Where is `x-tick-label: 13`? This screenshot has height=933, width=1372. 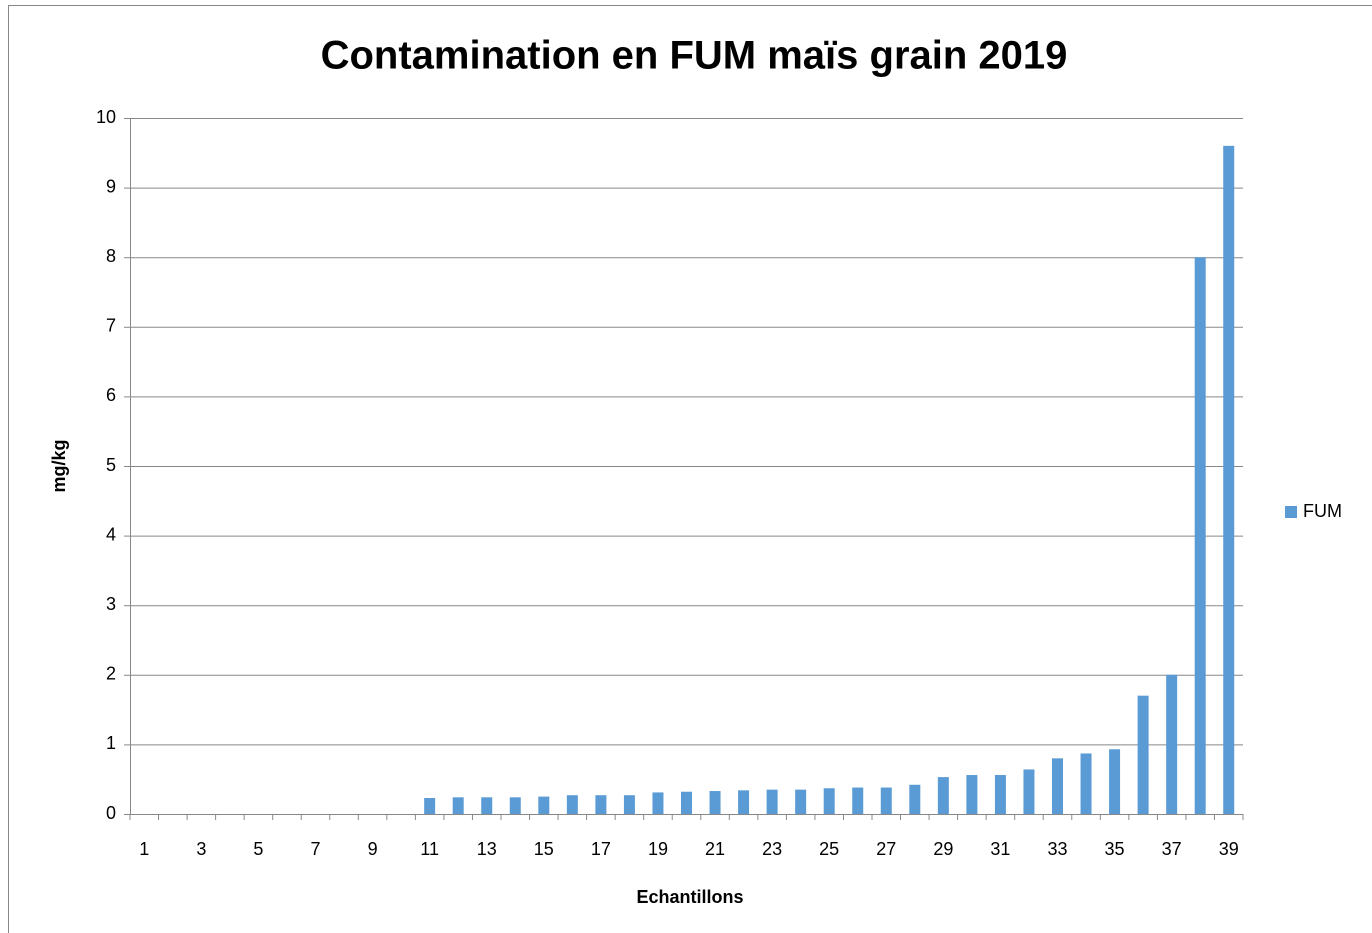 x-tick-label: 13 is located at coordinates (487, 849).